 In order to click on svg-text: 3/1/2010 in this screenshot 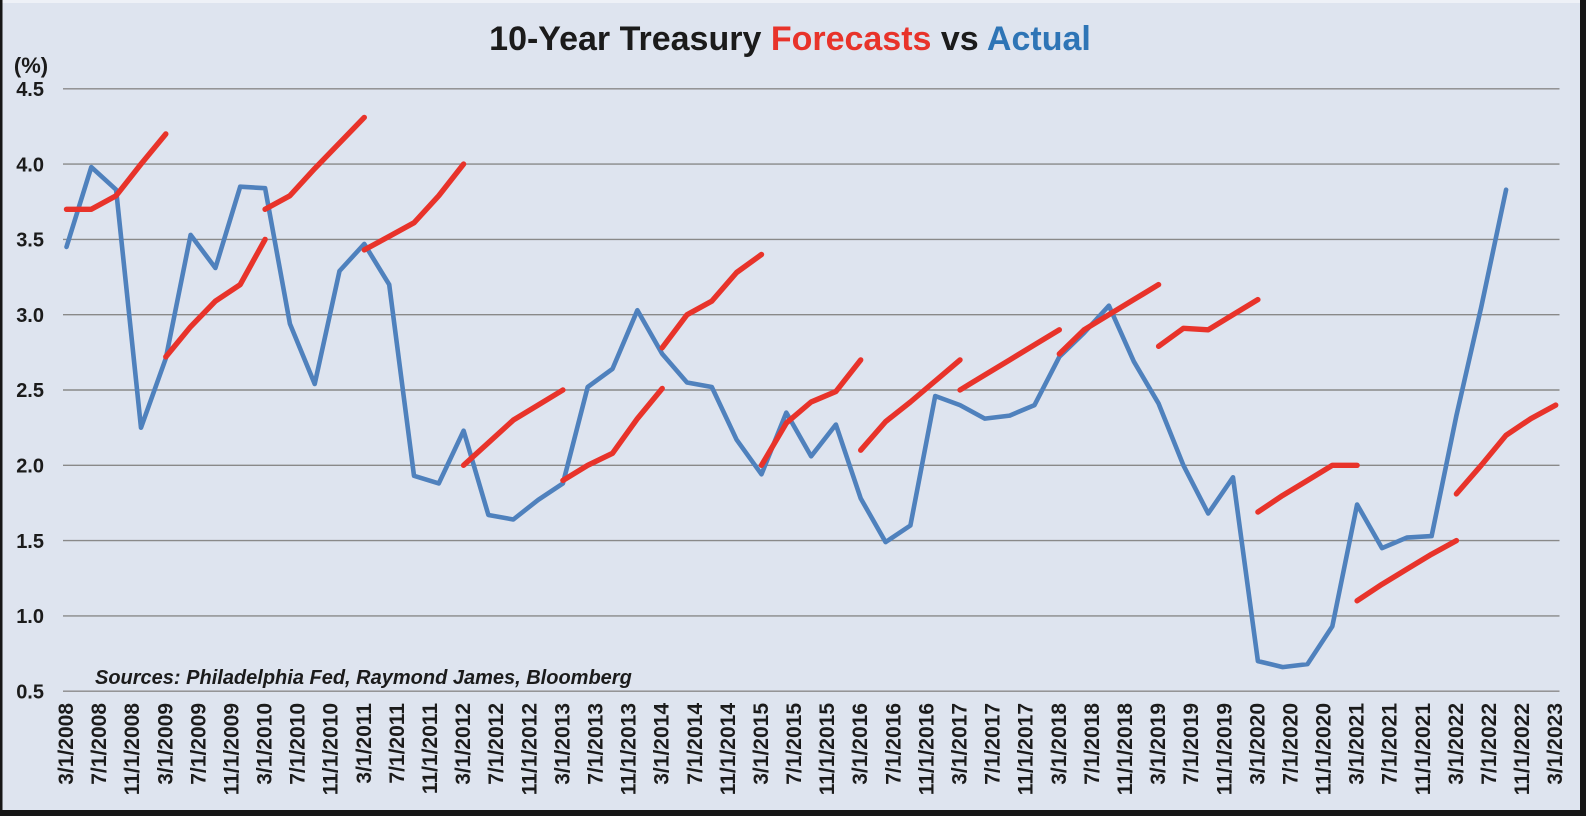, I will do `click(265, 744)`.